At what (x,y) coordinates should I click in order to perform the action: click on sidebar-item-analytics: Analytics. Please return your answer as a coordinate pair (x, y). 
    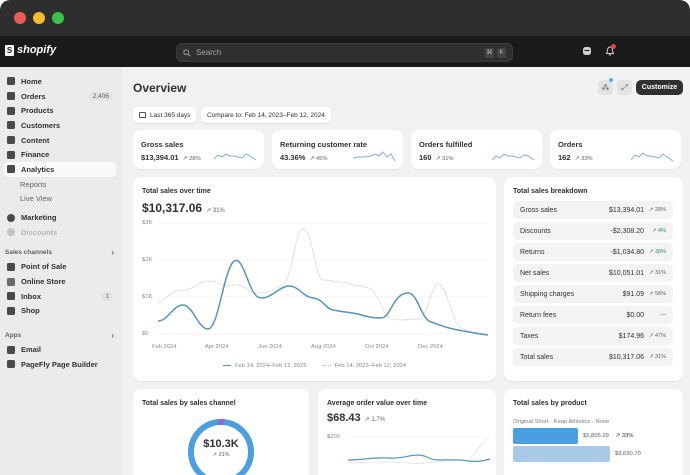
    Looking at the image, I should click on (60, 169).